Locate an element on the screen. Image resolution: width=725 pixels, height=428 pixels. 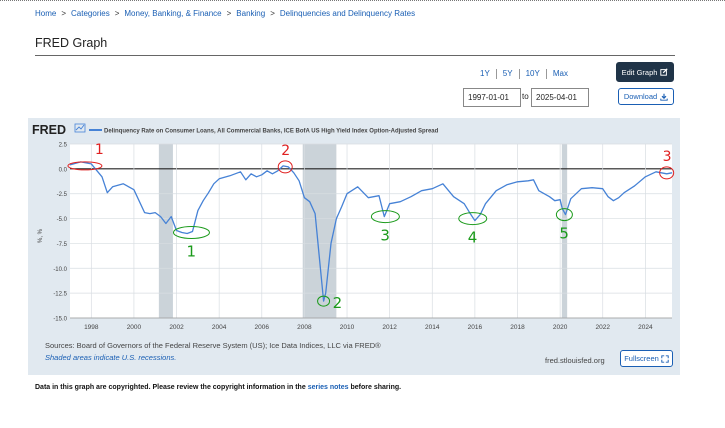
x-tick-label: 2008 is located at coordinates (304, 327).